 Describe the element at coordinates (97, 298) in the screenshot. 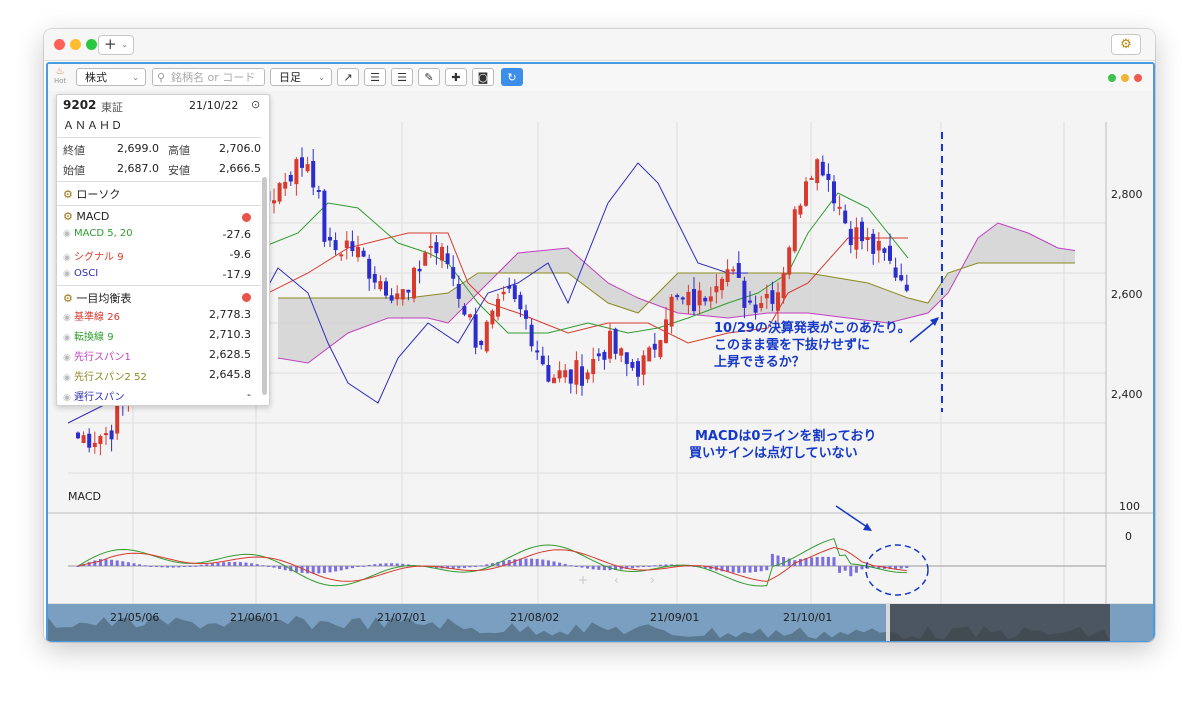

I see `ichimoku-section: ⚙ 一目均衡表` at that location.